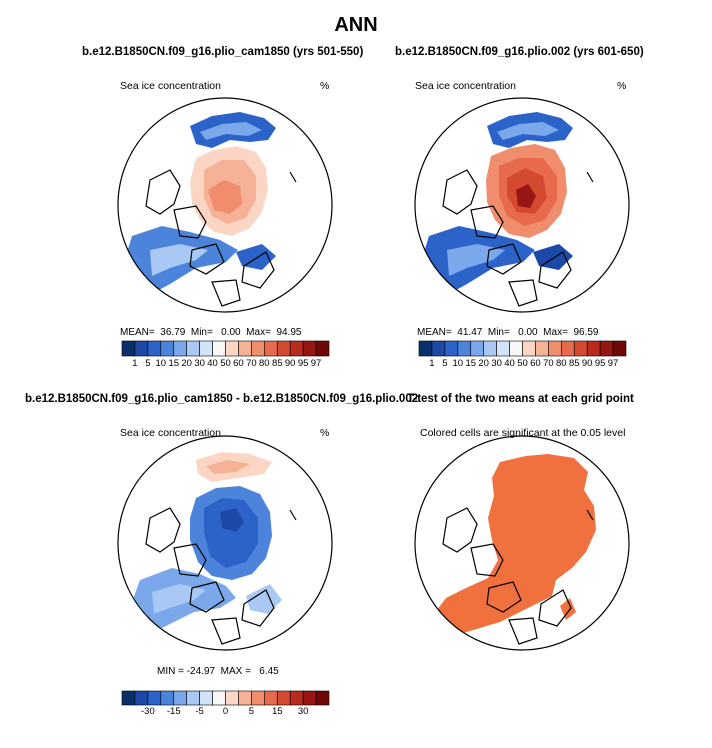 Image resolution: width=712 pixels, height=748 pixels. I want to click on panel3-colorbar-ticks: -30 -15 -5 0 5 15 30, so click(225, 713).